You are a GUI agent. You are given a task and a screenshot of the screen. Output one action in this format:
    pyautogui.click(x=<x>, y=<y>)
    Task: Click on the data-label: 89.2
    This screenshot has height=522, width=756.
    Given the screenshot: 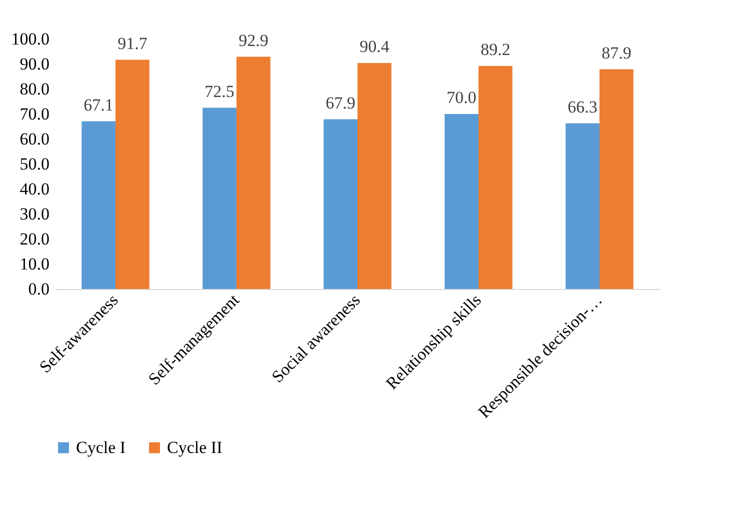 What is the action you would take?
    pyautogui.click(x=495, y=49)
    